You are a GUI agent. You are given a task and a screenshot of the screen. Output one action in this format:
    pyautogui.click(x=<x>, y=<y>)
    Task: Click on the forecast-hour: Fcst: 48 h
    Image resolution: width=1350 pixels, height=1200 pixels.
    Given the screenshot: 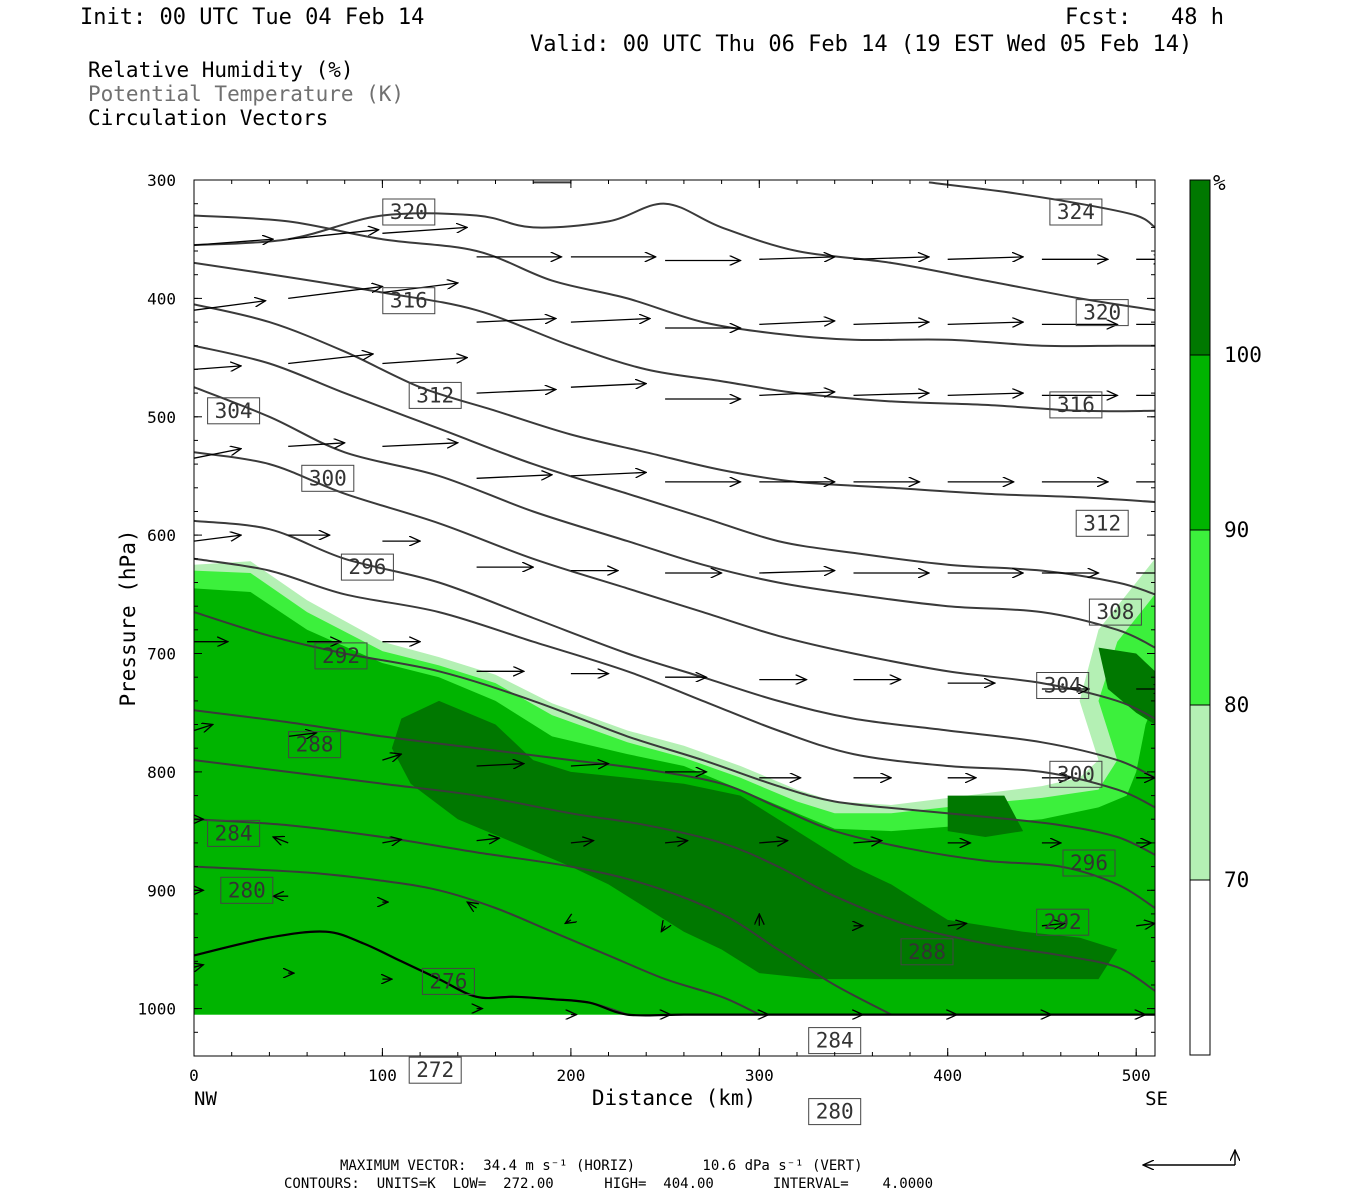 What is the action you would take?
    pyautogui.click(x=1144, y=17)
    